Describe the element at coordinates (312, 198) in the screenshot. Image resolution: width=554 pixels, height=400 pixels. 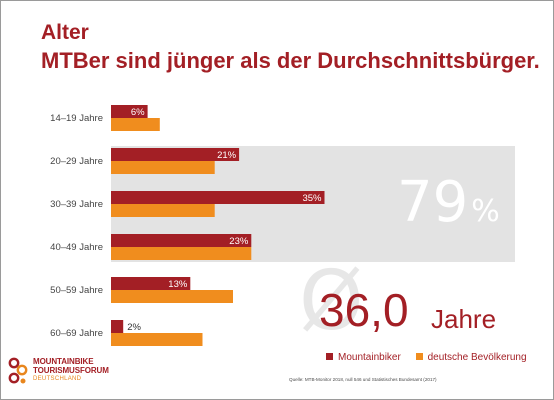
I see `data-label: 35%` at that location.